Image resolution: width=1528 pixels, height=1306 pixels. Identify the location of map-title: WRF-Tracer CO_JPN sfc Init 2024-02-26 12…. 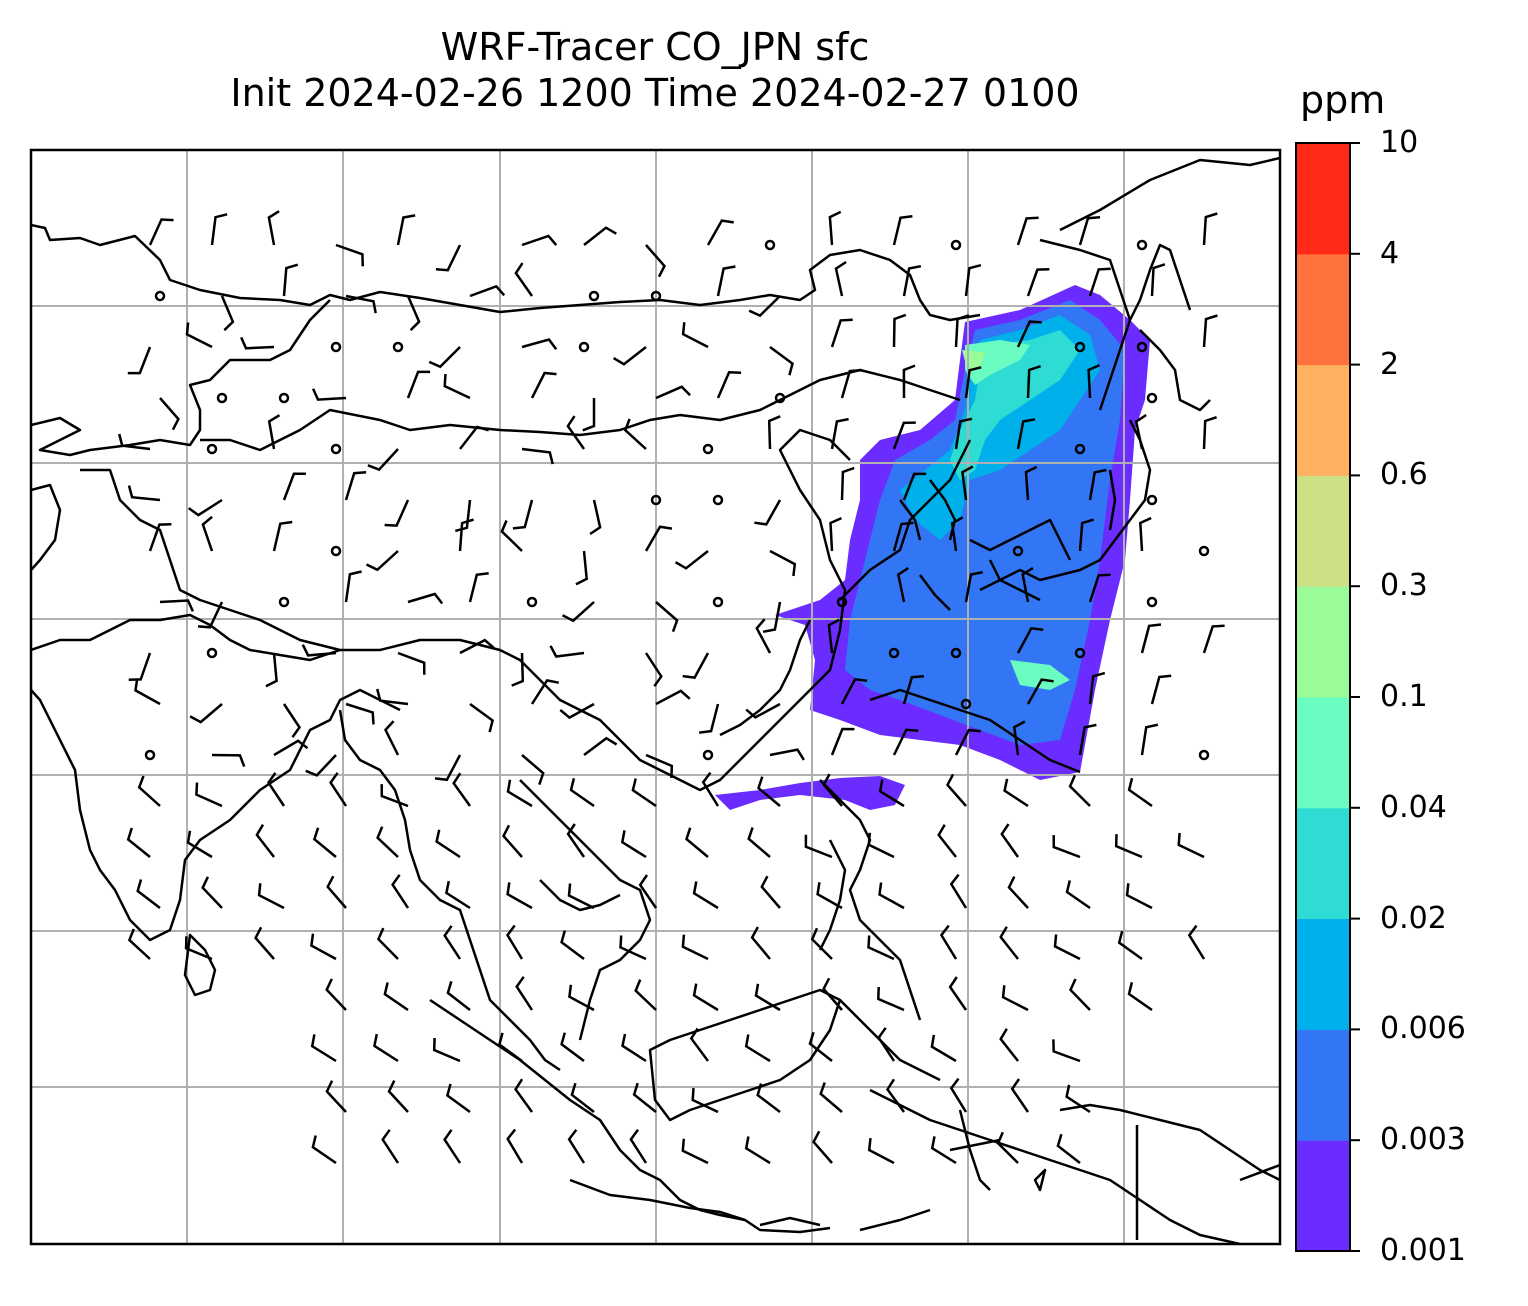
(655, 70).